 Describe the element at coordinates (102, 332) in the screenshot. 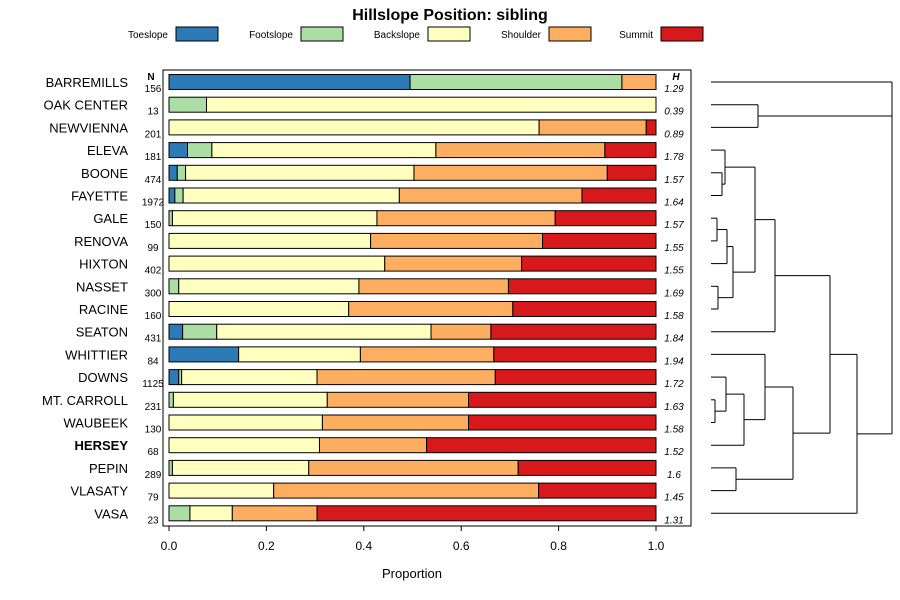

I see `row-label: SEATON` at that location.